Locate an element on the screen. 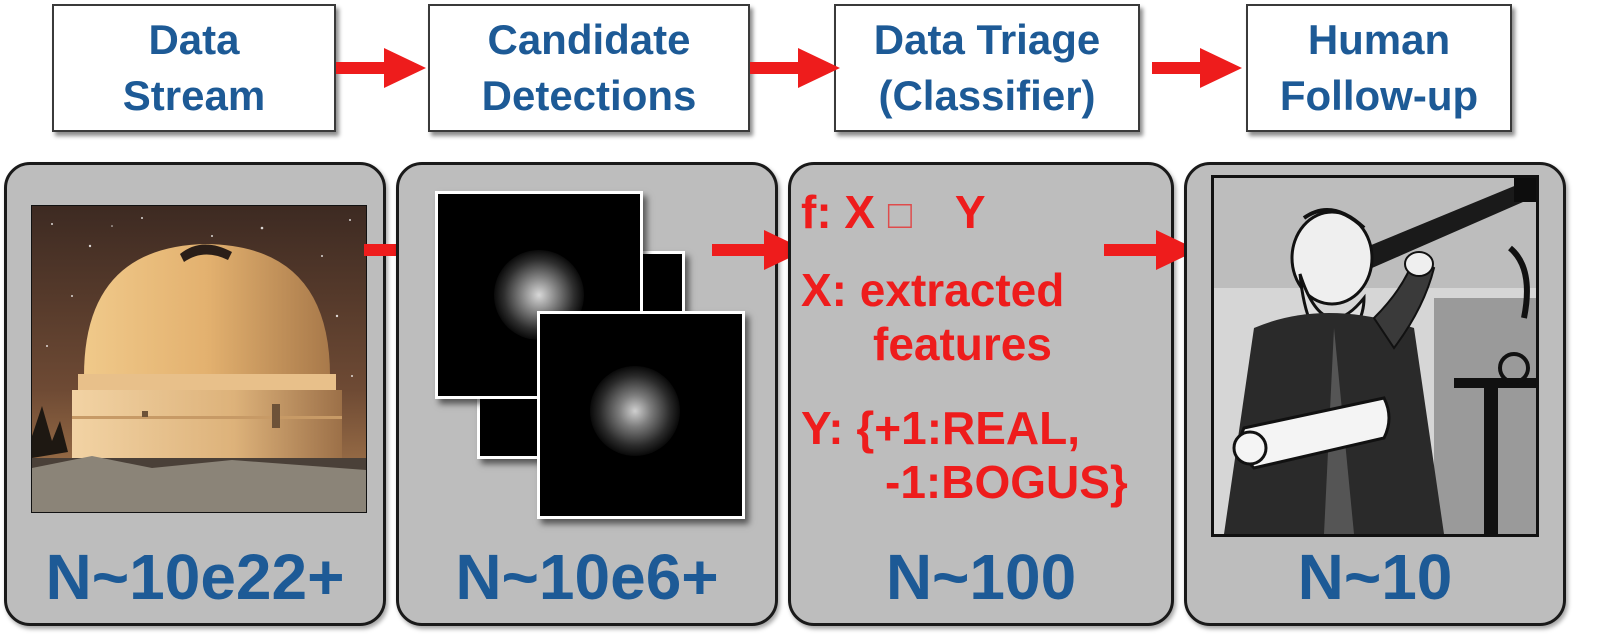  stage-title-data-stream: Data Stream is located at coordinates (194, 68).